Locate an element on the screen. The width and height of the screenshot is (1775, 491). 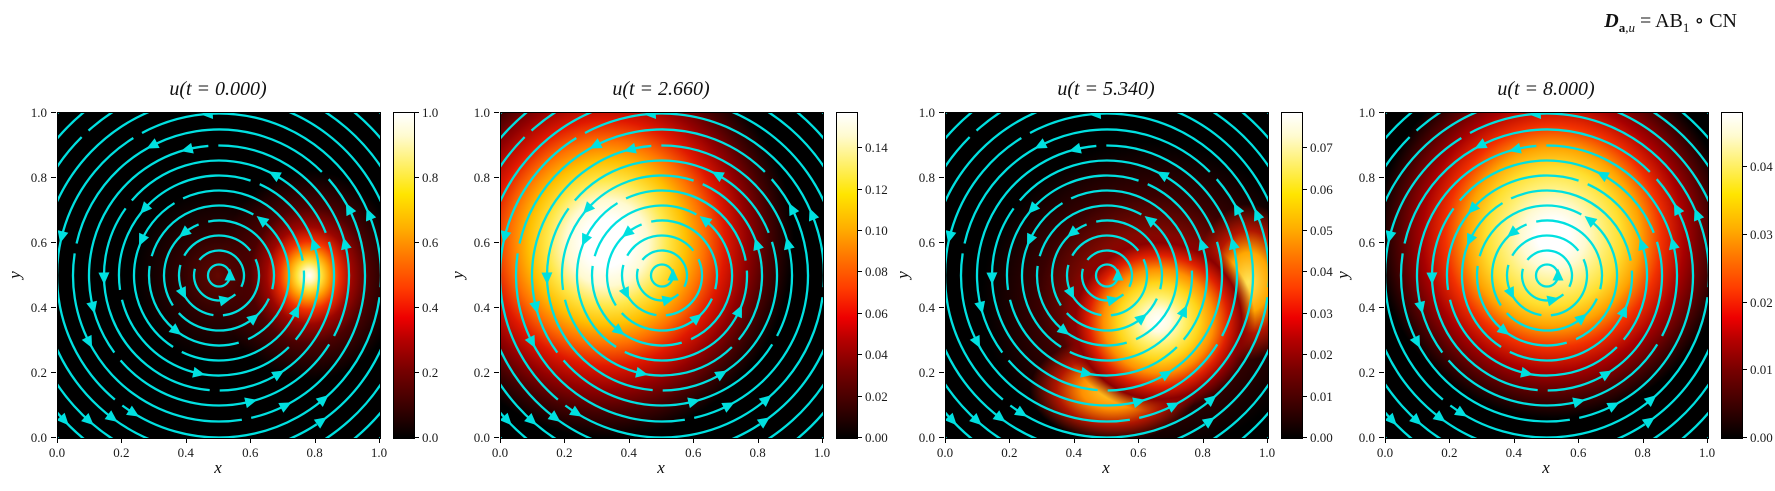
colorbar-tick-label: 0.08 is located at coordinates (876, 272).